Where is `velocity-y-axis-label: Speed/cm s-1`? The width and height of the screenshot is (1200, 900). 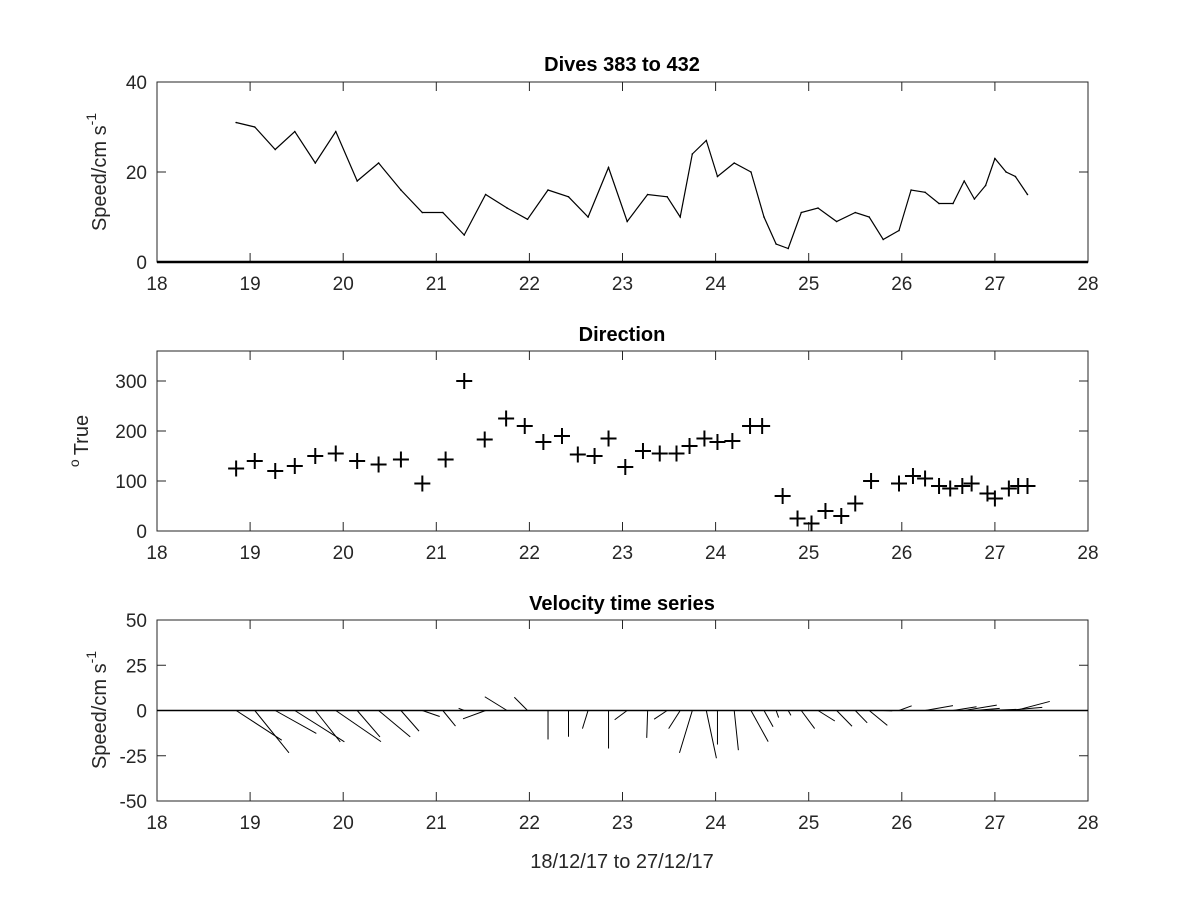 velocity-y-axis-label: Speed/cm s-1 is located at coordinates (97, 710).